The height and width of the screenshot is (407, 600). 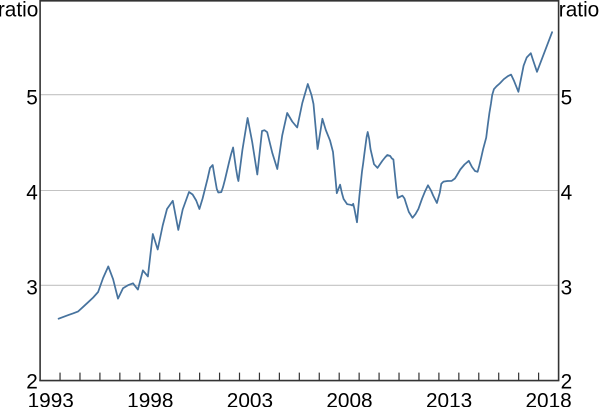 What do you see at coordinates (349, 398) in the screenshot?
I see `svg-text: 2008` at bounding box center [349, 398].